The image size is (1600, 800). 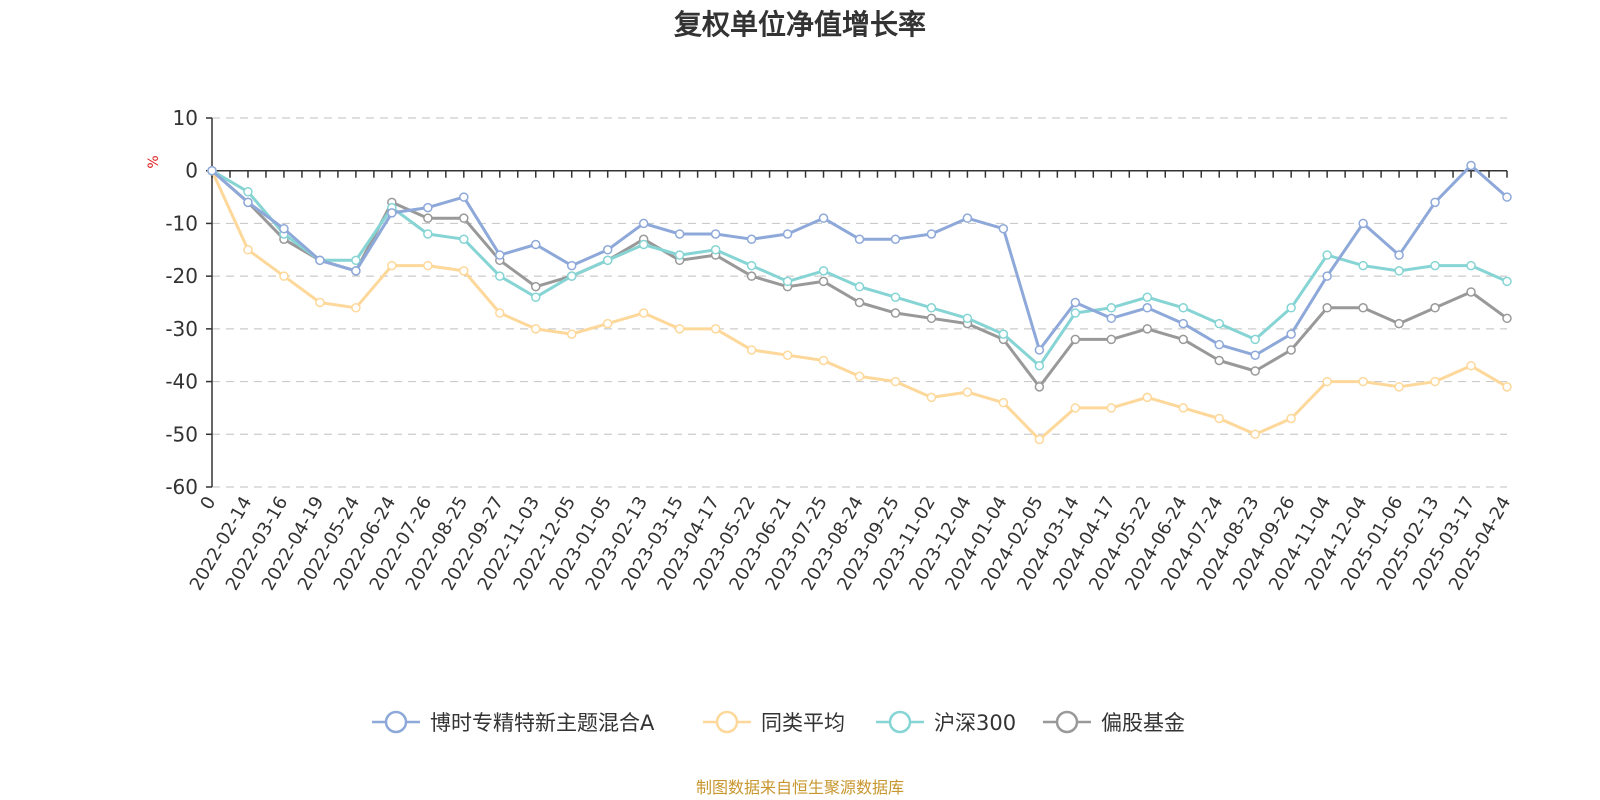 I want to click on legend-item: 偏股基金, so click(x=1114, y=722).